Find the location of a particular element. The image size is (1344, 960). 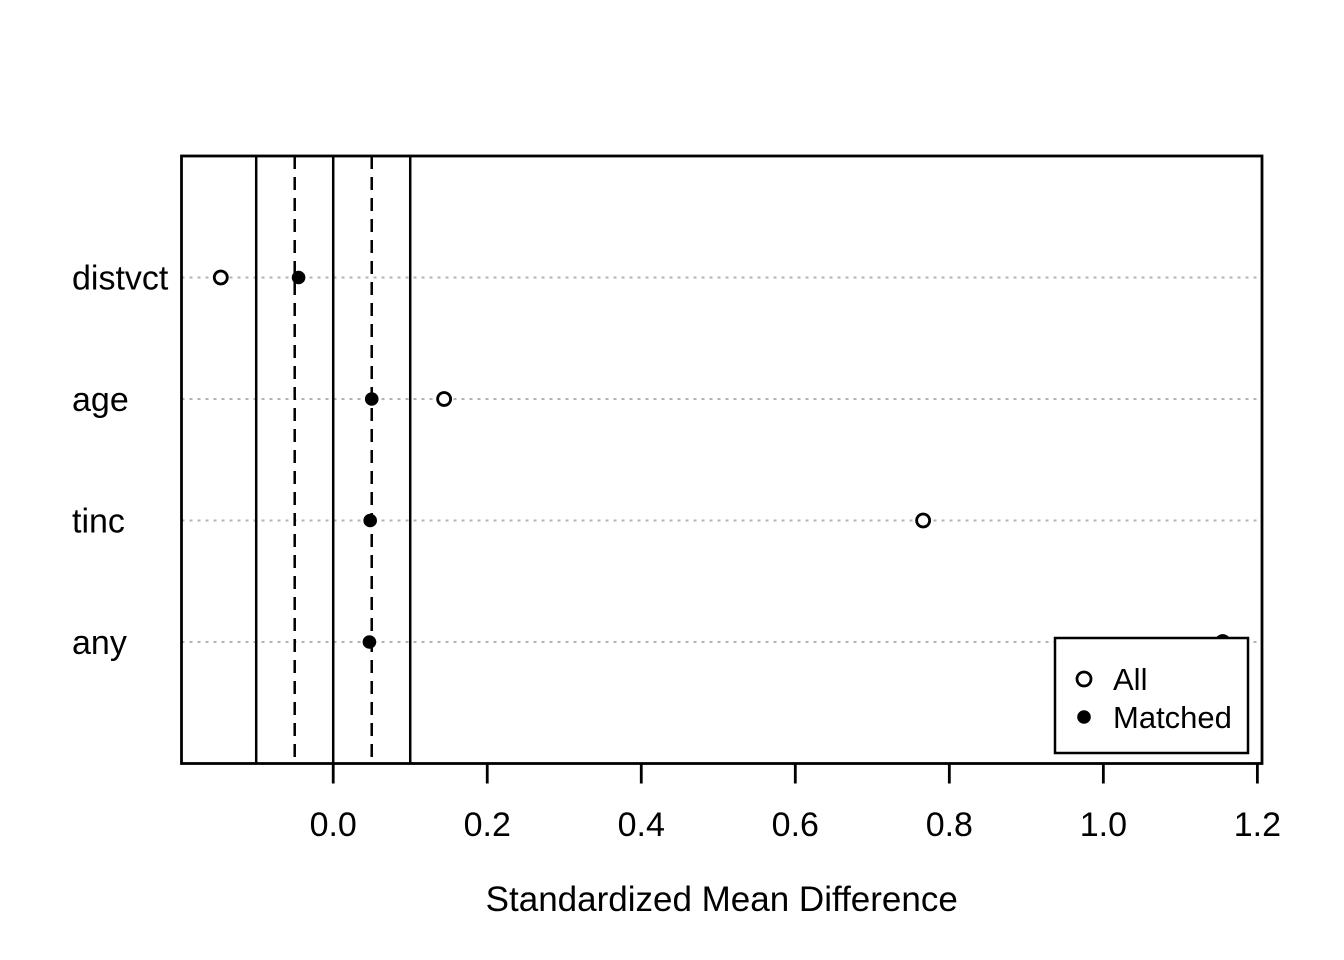

y-category-label-any: any is located at coordinates (99, 643).